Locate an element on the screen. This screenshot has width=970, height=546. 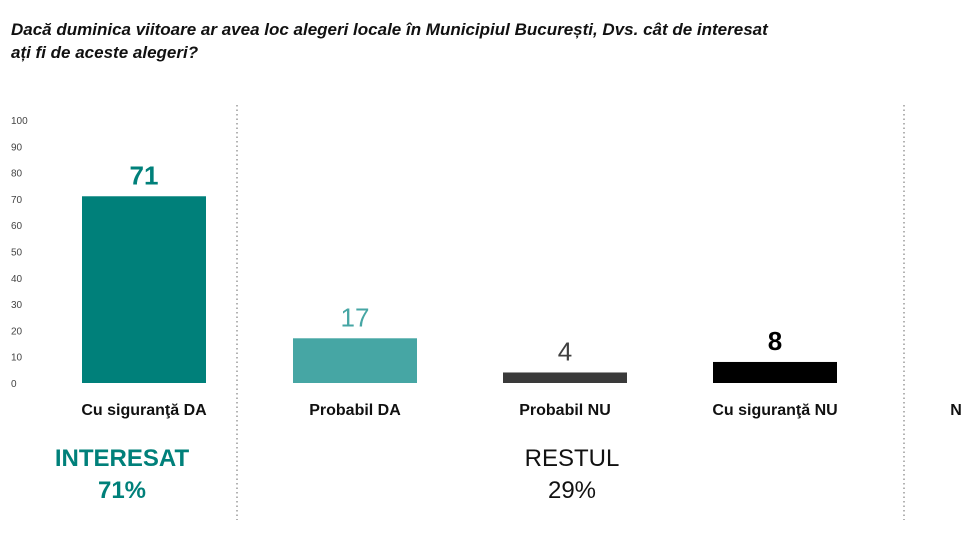
group-restul: RESTUL 29% is located at coordinates (572, 475).